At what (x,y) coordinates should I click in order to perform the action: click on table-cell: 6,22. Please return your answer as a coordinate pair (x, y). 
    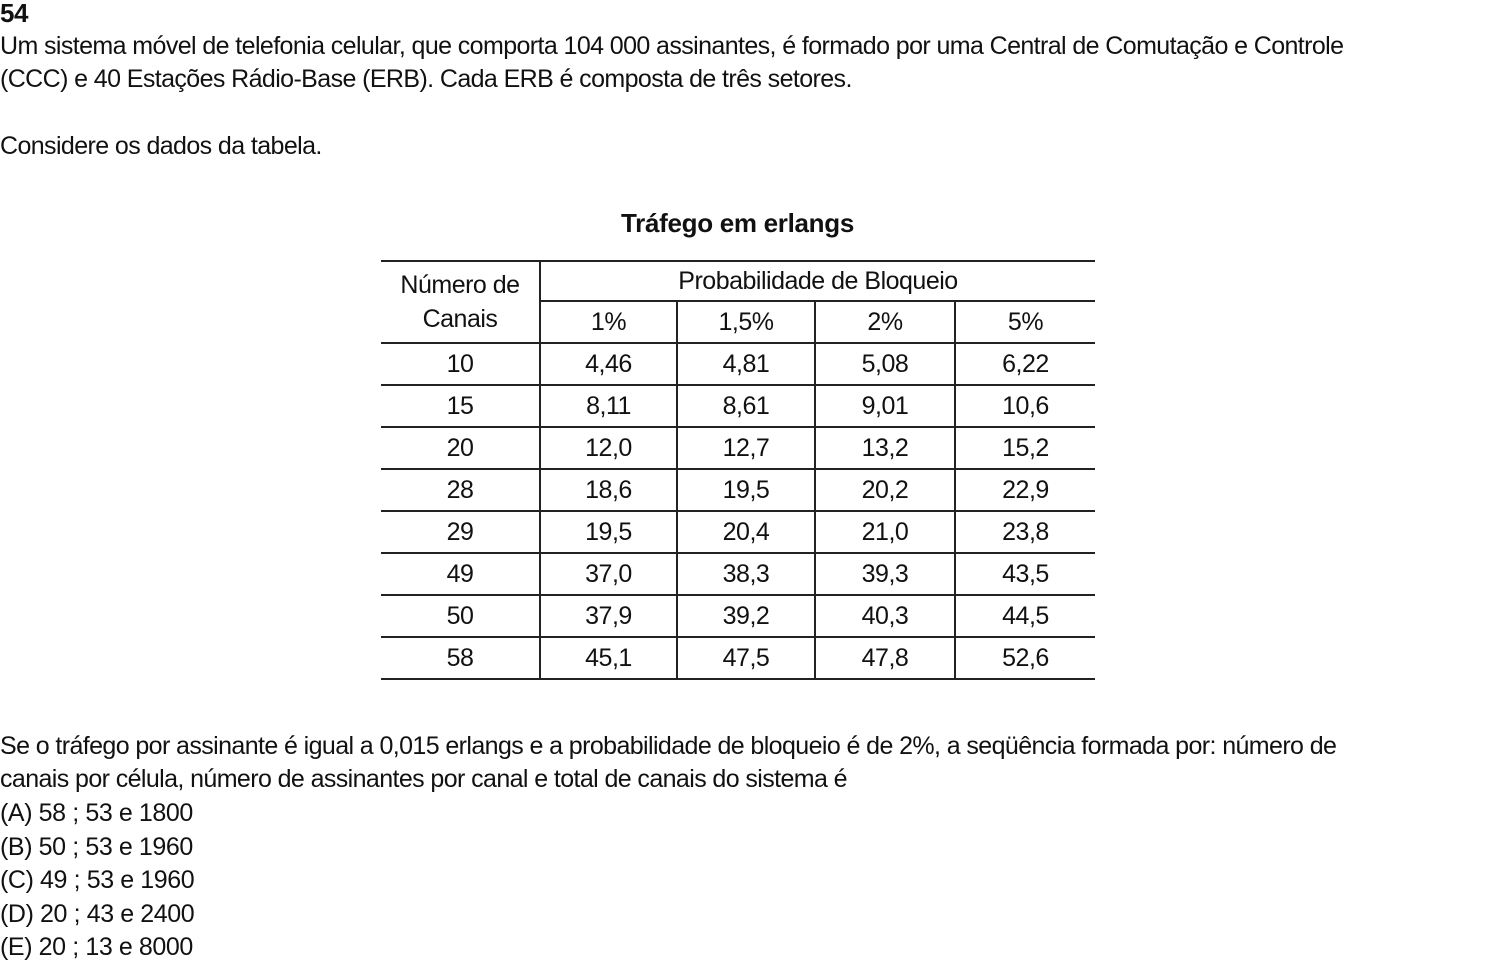
    Looking at the image, I should click on (1025, 364).